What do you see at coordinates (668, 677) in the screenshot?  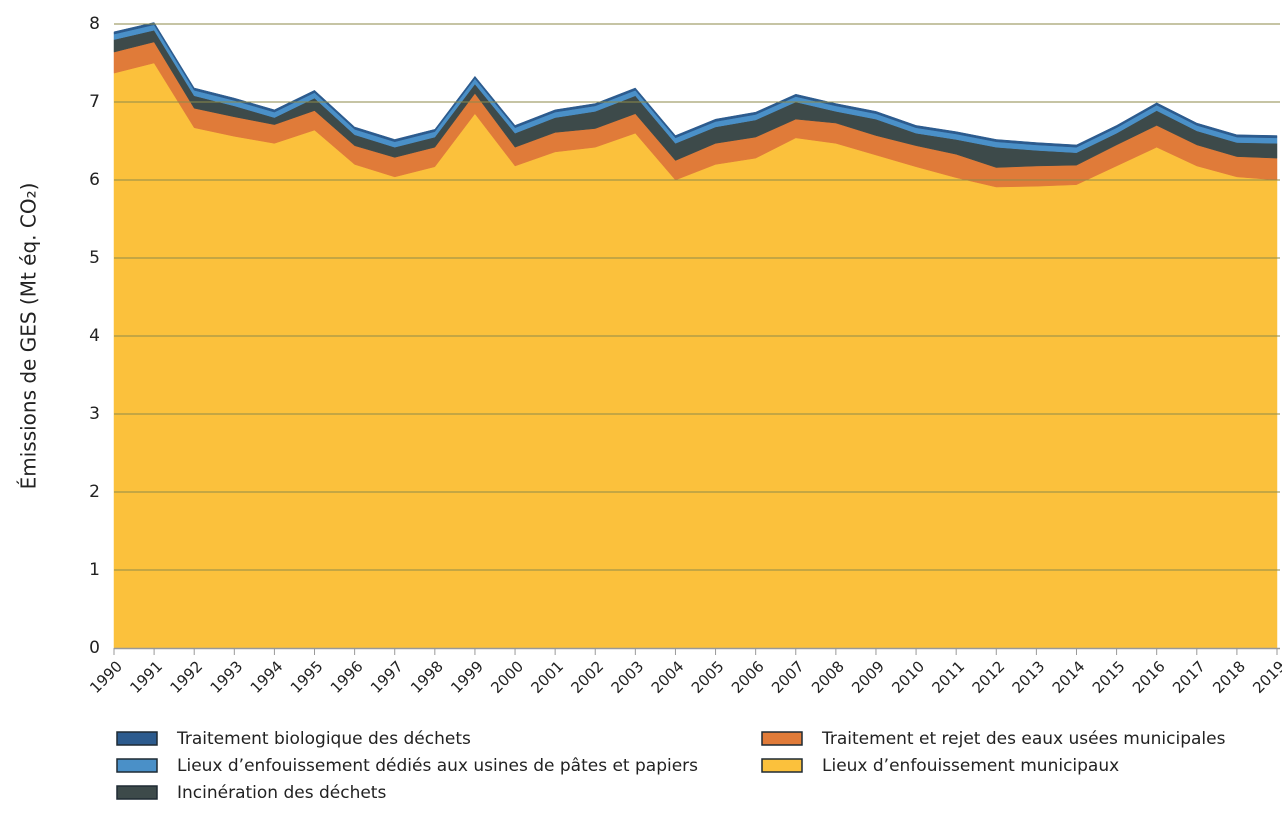 I see `x-tick-label: 2004` at bounding box center [668, 677].